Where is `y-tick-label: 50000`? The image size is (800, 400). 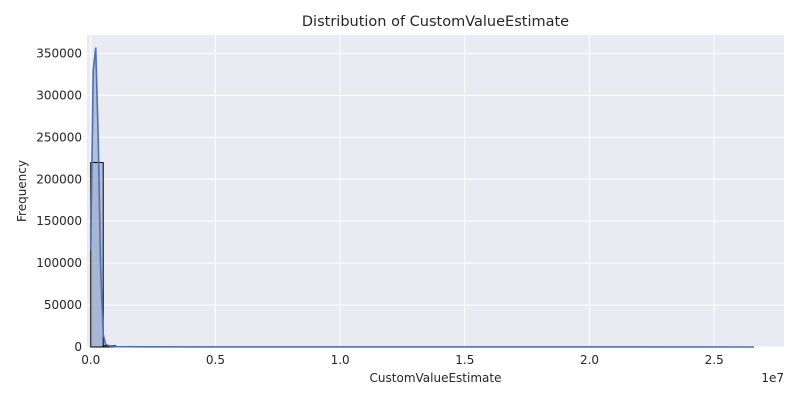 y-tick-label: 50000 is located at coordinates (63, 305).